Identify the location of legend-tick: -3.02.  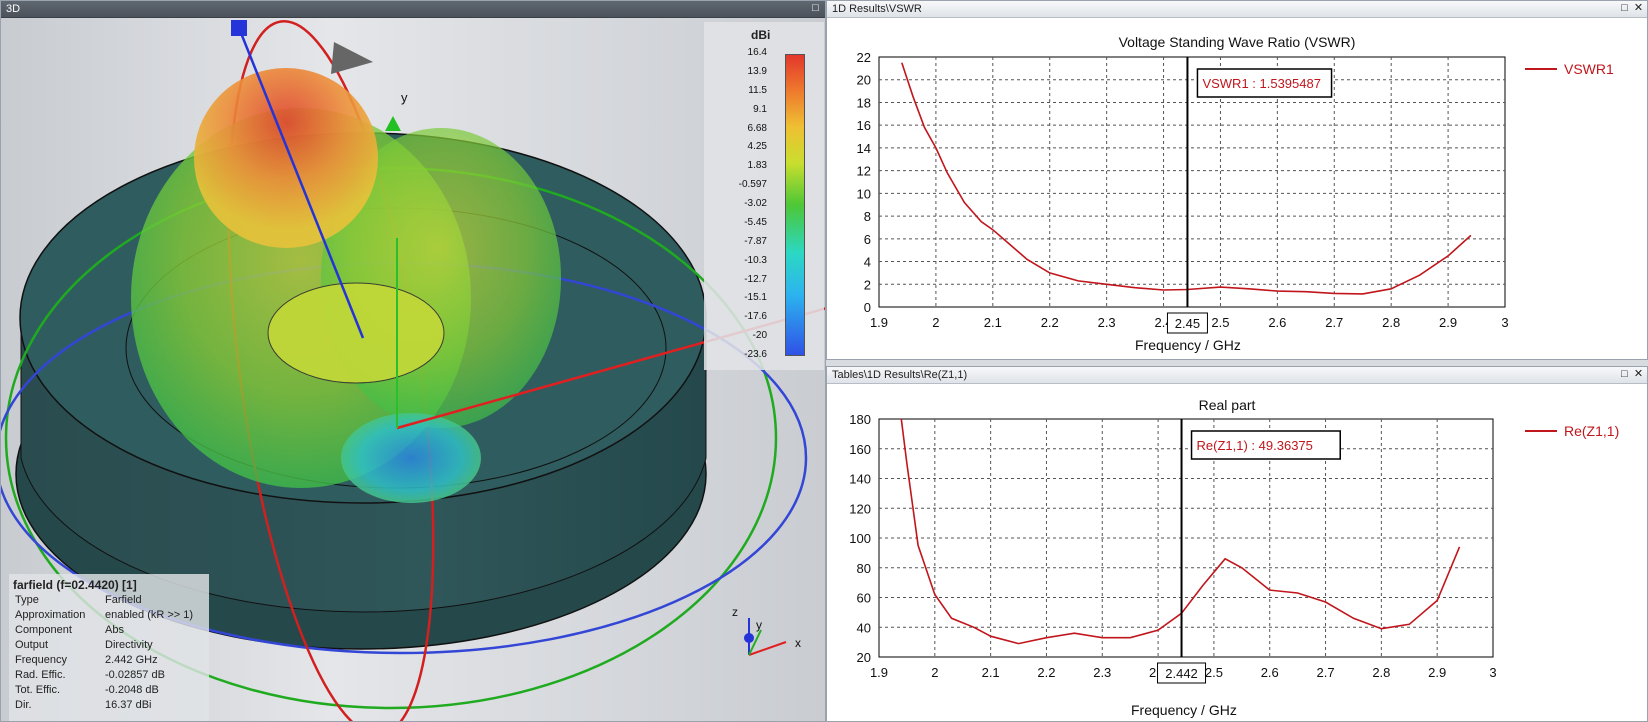
(755, 203).